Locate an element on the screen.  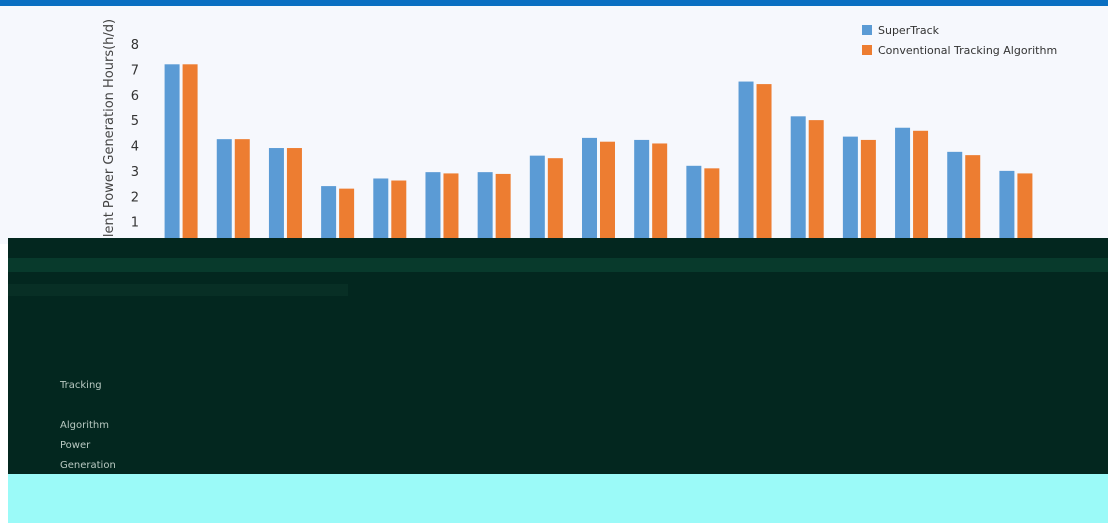
y-tick-label: 2 is located at coordinates (135, 197).